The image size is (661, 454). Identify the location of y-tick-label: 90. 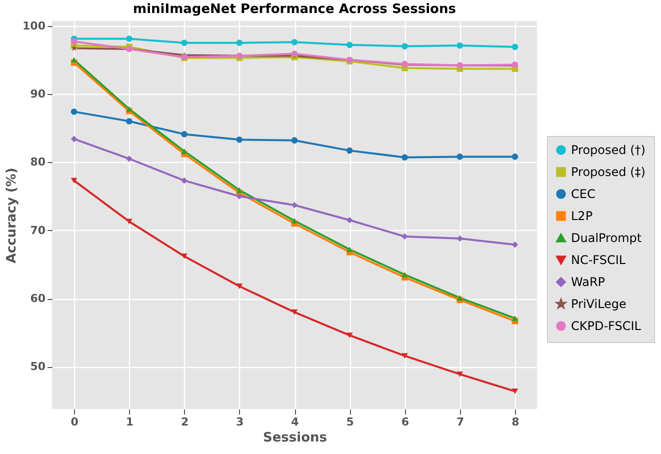
(38, 93).